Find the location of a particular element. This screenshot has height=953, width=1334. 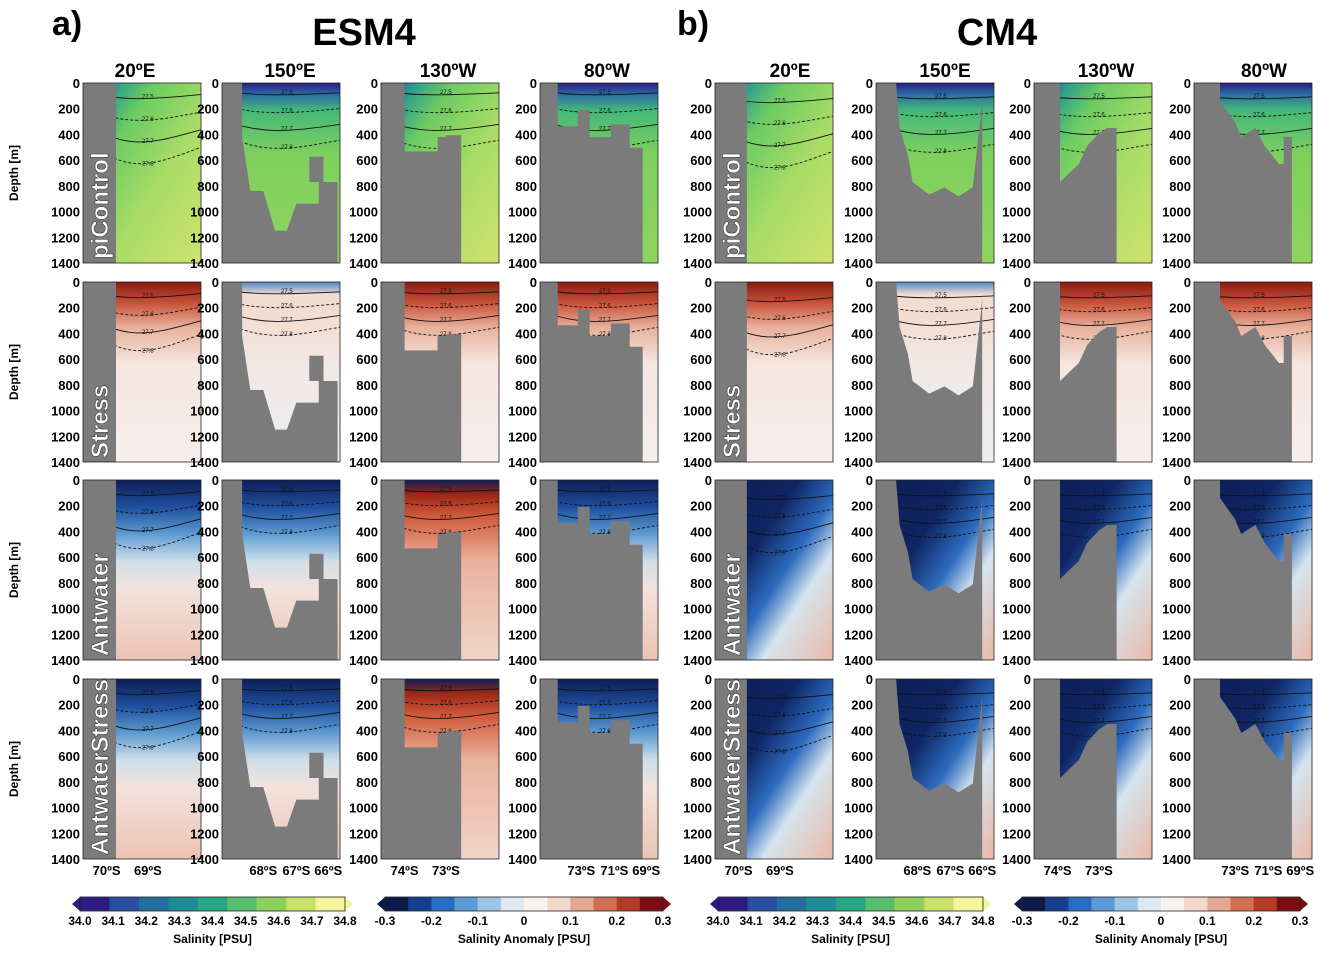

colorbar-extend-low is located at coordinates (381, 904).